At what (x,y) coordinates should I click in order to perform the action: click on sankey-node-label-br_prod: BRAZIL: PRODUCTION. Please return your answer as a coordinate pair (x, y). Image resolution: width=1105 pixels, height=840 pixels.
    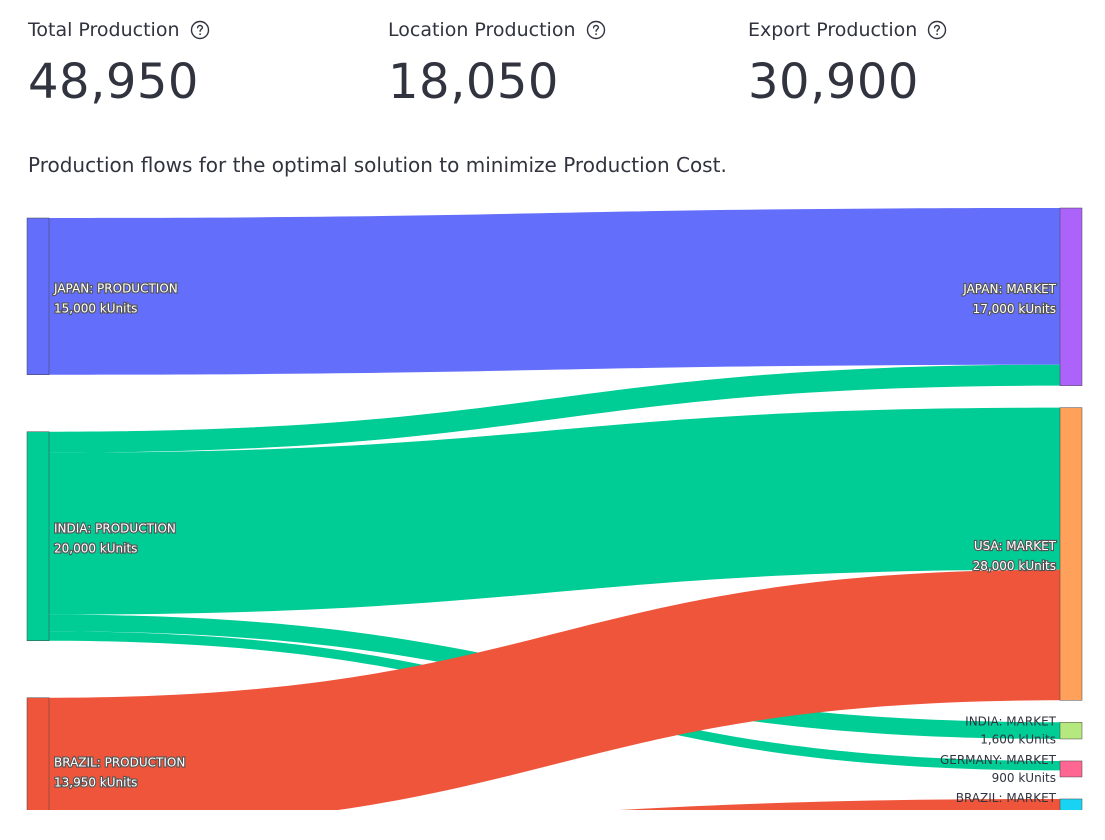
    Looking at the image, I should click on (119, 763).